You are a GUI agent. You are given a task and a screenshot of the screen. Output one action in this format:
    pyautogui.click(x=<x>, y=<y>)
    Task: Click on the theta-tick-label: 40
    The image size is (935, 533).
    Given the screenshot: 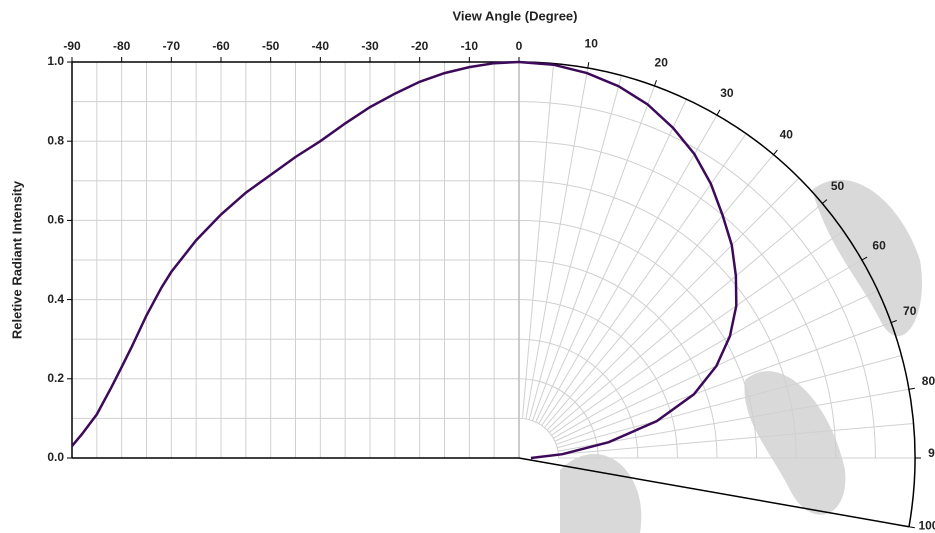 What is the action you would take?
    pyautogui.click(x=787, y=135)
    